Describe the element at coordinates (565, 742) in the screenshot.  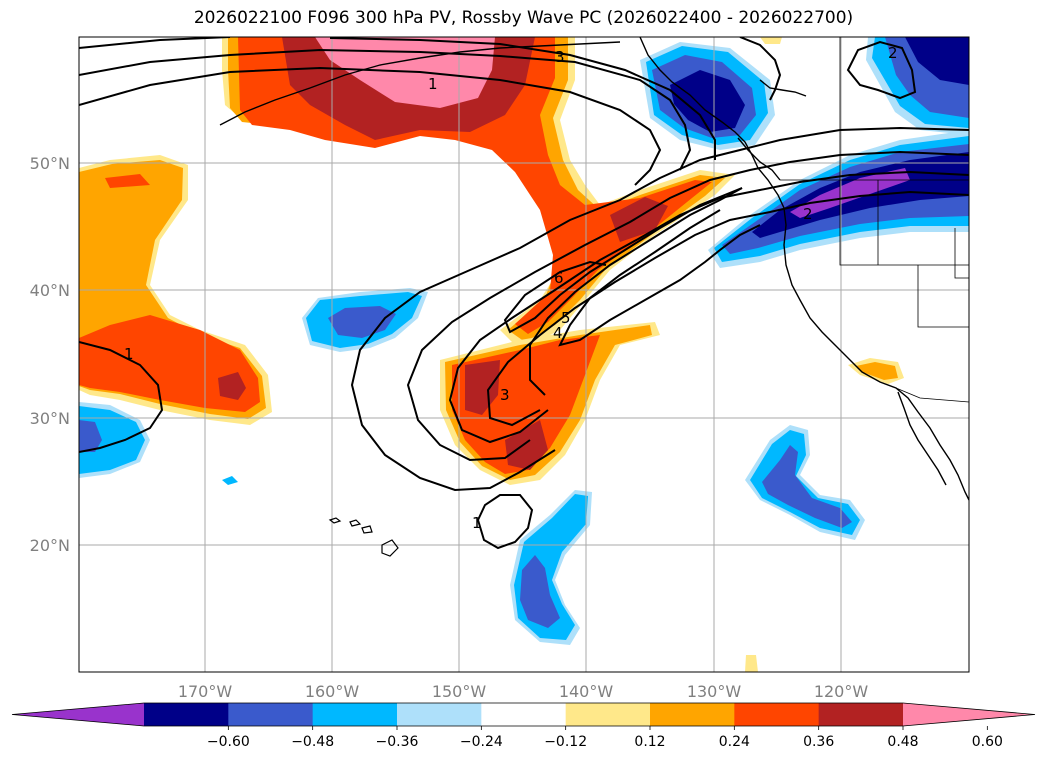
I see `colorbar-tick-label: −0.12` at that location.